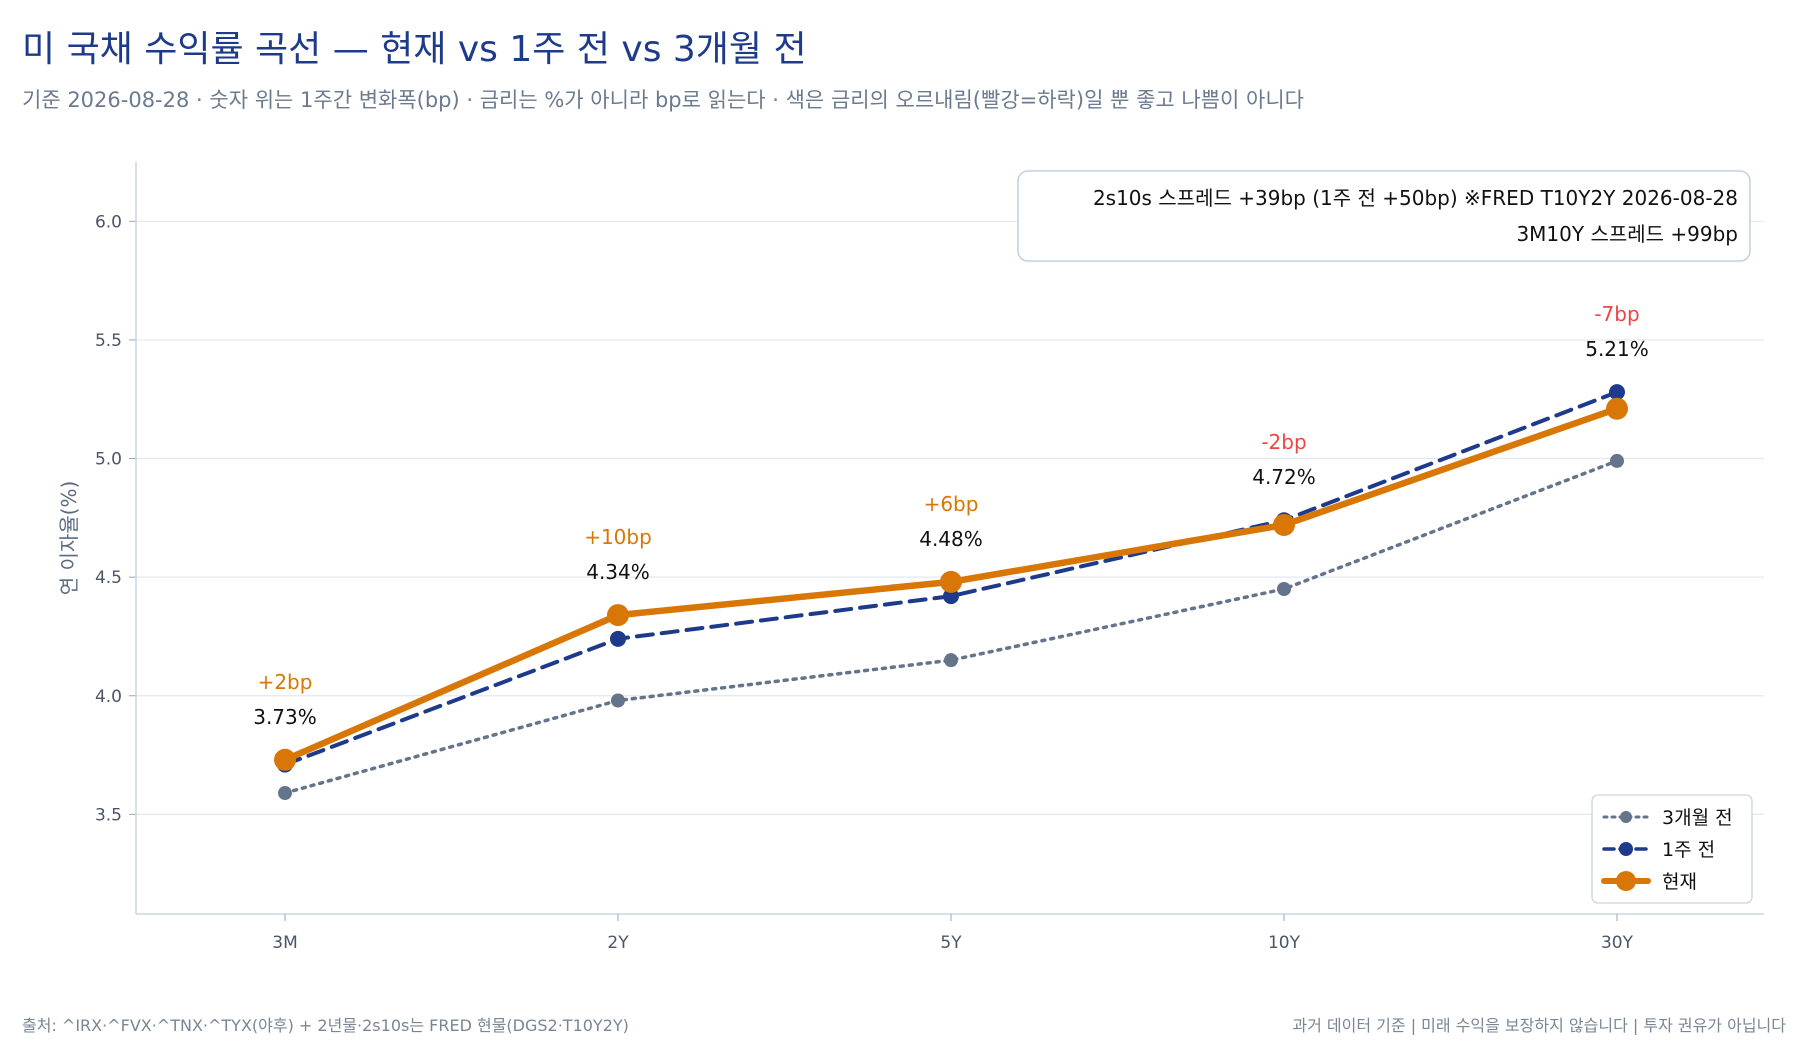 This screenshot has width=1800, height=1050. Describe the element at coordinates (951, 943) in the screenshot. I see `x-tick-label: 5Y` at that location.